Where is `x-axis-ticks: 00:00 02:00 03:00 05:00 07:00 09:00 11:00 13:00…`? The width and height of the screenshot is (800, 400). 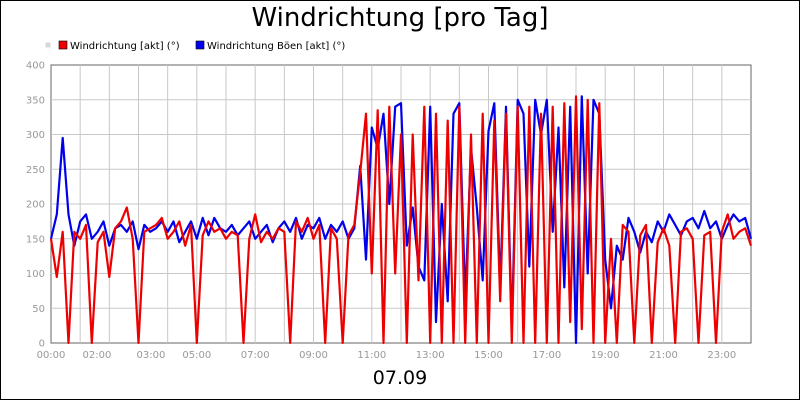
x-axis-ticks: 00:00 02:00 03:00 05:00 07:00 09:00 11:00 13:00… is located at coordinates (387, 355).